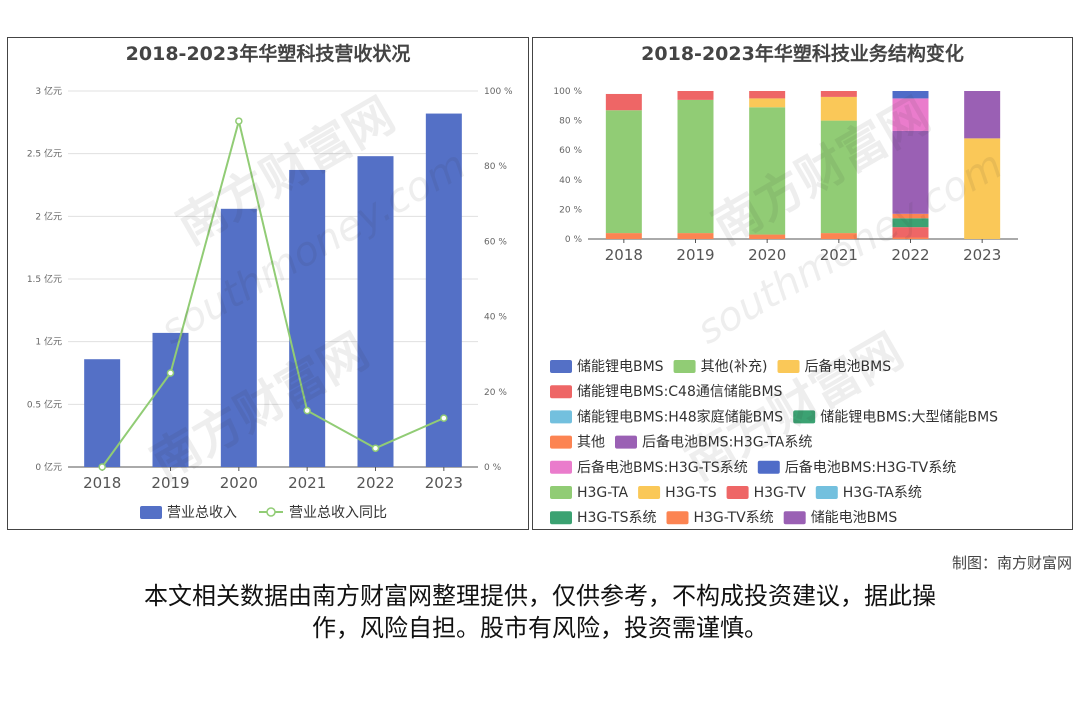 Image resolution: width=1080 pixels, height=720 pixels. I want to click on legend-label: 后备电池BMS:H3G-TA系统, so click(727, 442).